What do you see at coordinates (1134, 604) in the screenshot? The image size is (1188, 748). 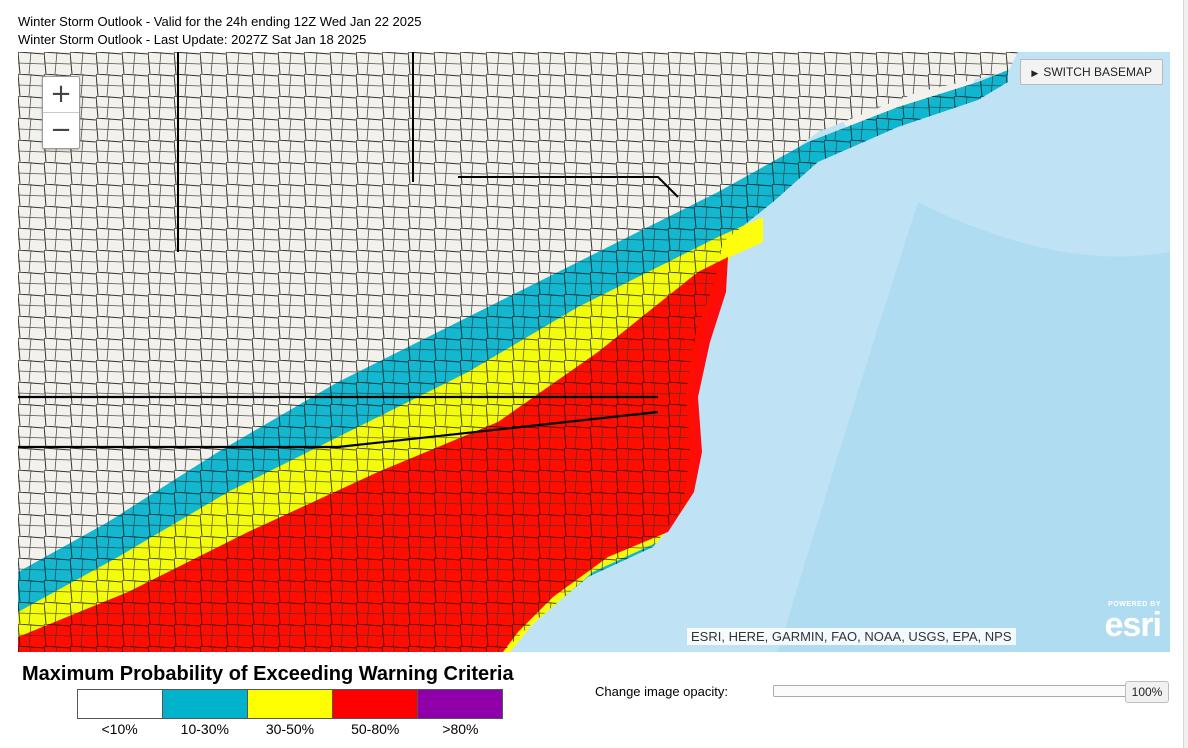 I see `esri-logo-powered: POWERED BY` at bounding box center [1134, 604].